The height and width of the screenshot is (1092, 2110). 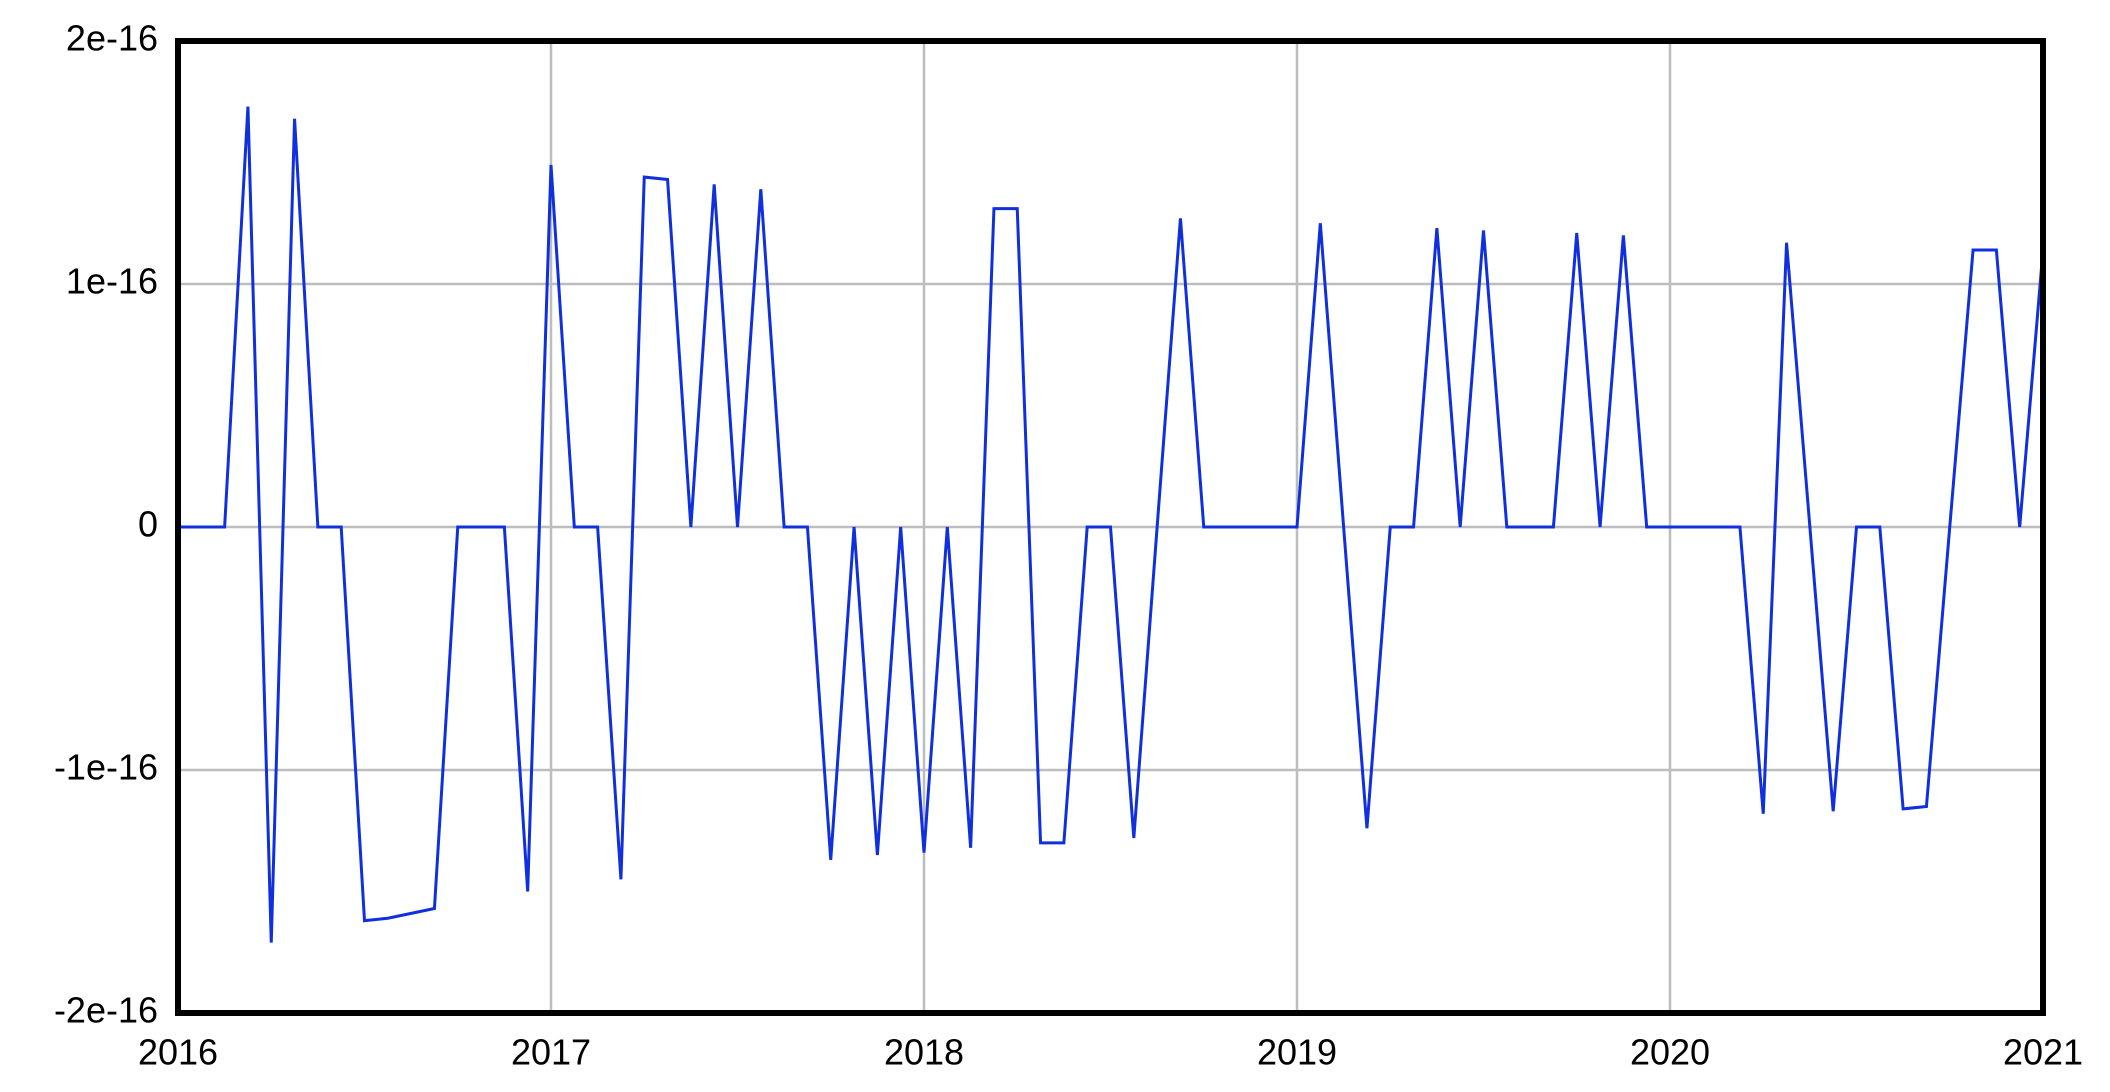 What do you see at coordinates (551, 1052) in the screenshot?
I see `x-tick-label: 2017` at bounding box center [551, 1052].